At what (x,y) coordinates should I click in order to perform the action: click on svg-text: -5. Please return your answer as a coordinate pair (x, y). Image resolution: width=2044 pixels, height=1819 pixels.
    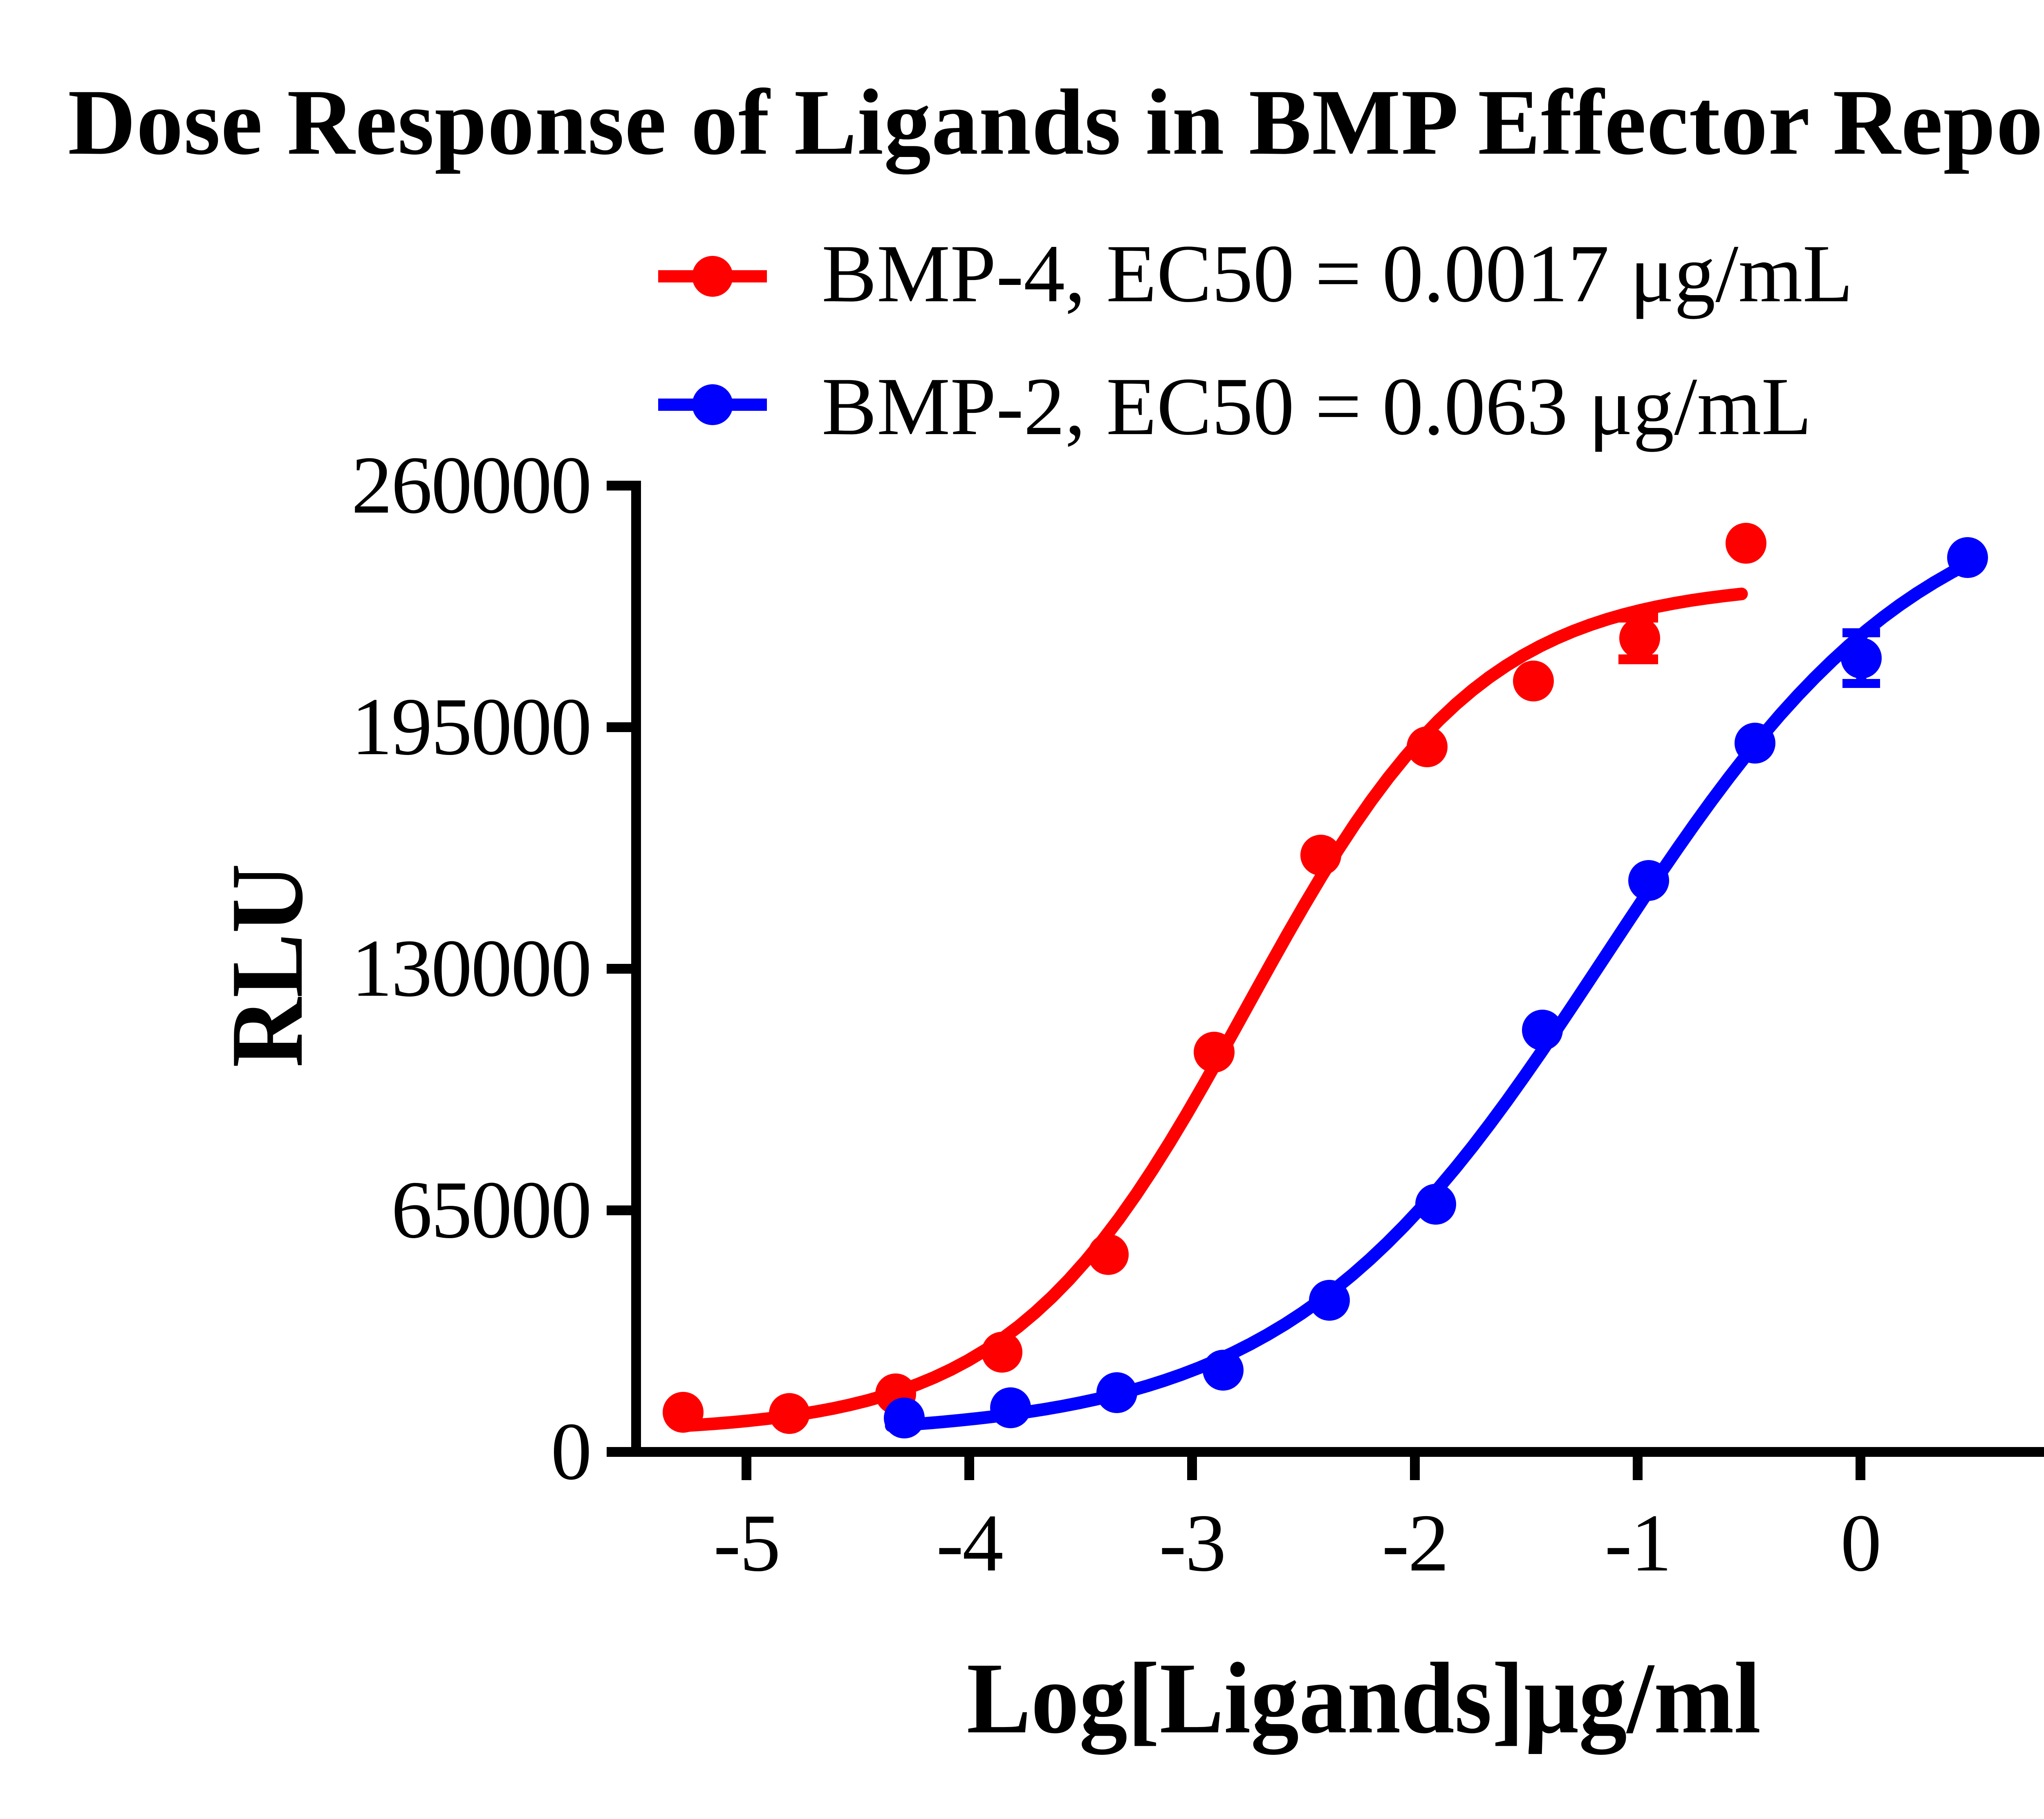
    Looking at the image, I should click on (747, 1543).